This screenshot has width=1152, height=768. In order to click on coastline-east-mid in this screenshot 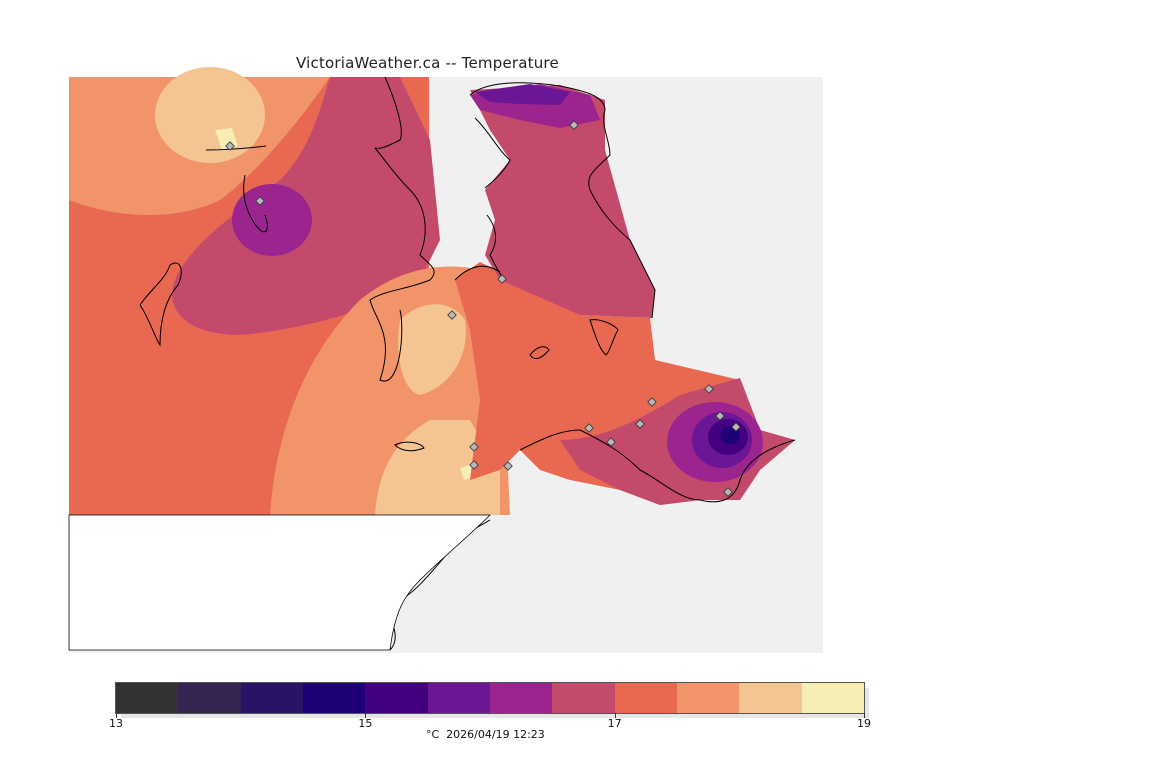, I will do `click(492, 199)`.